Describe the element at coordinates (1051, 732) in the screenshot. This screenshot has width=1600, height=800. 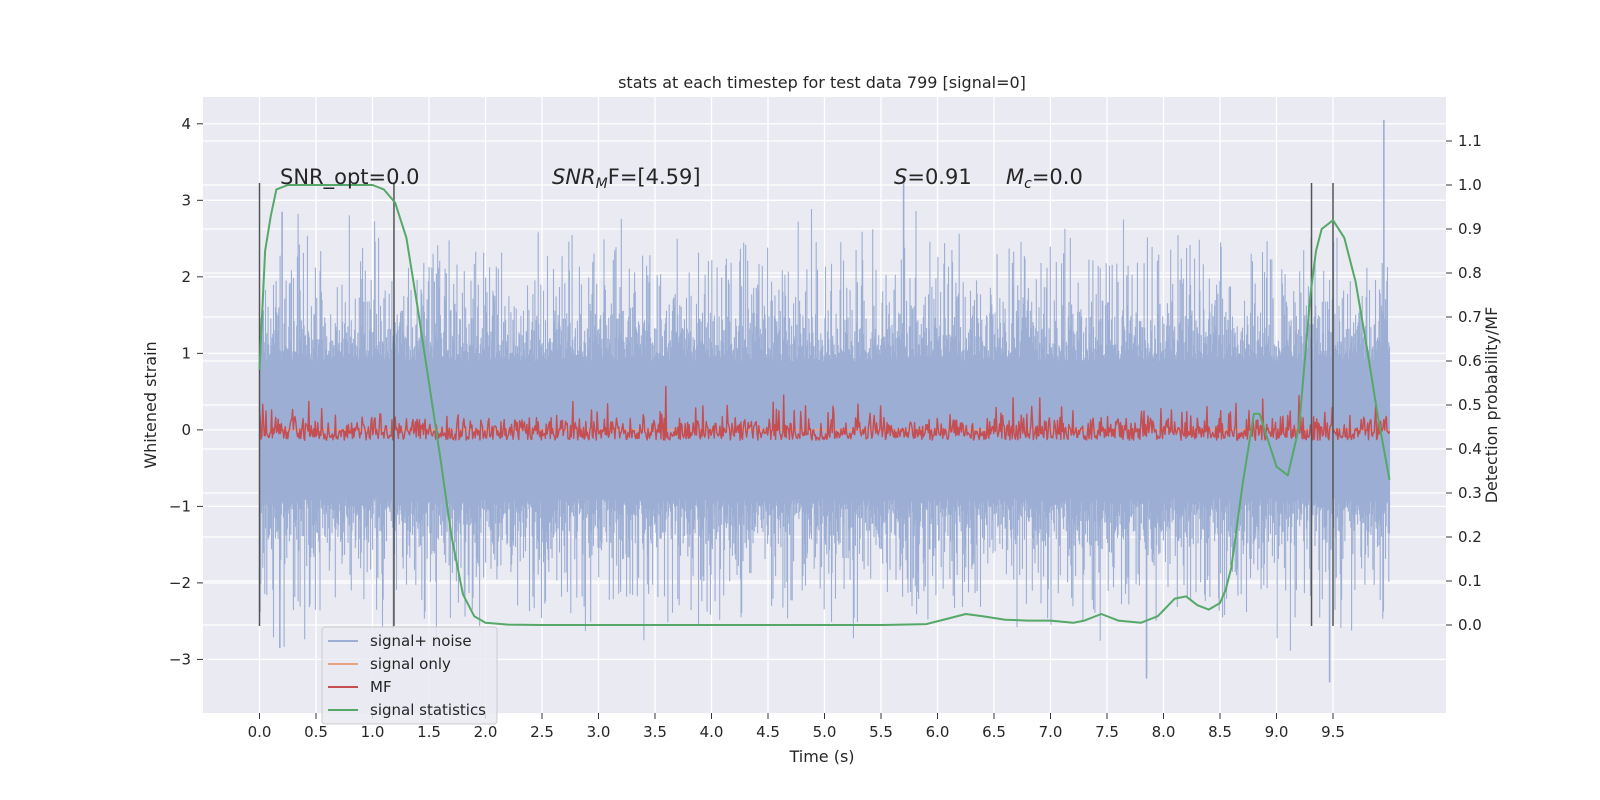
I see `x-tick-label: 7.0` at that location.